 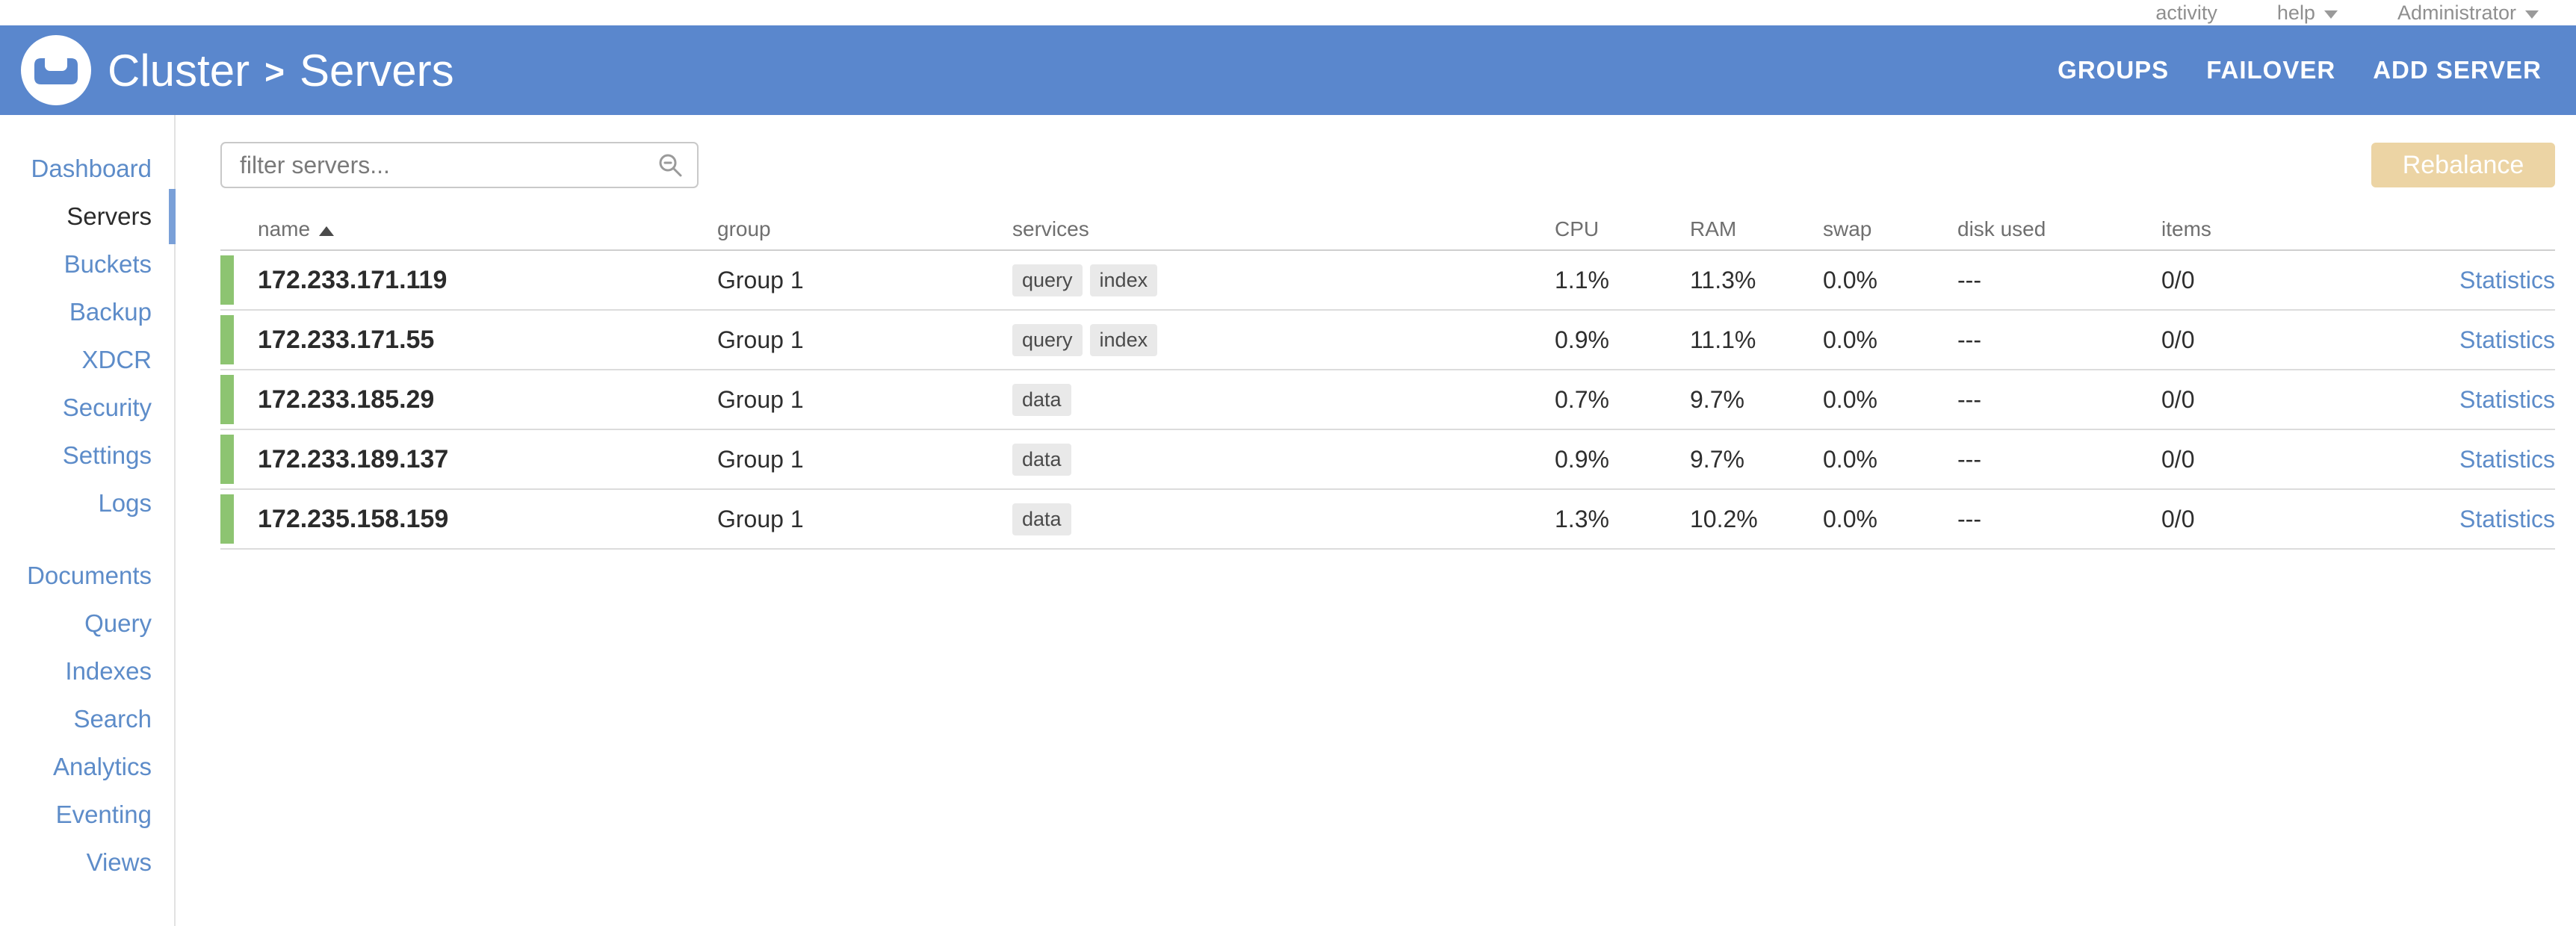 I want to click on user-menu: Administrator, so click(x=2468, y=13).